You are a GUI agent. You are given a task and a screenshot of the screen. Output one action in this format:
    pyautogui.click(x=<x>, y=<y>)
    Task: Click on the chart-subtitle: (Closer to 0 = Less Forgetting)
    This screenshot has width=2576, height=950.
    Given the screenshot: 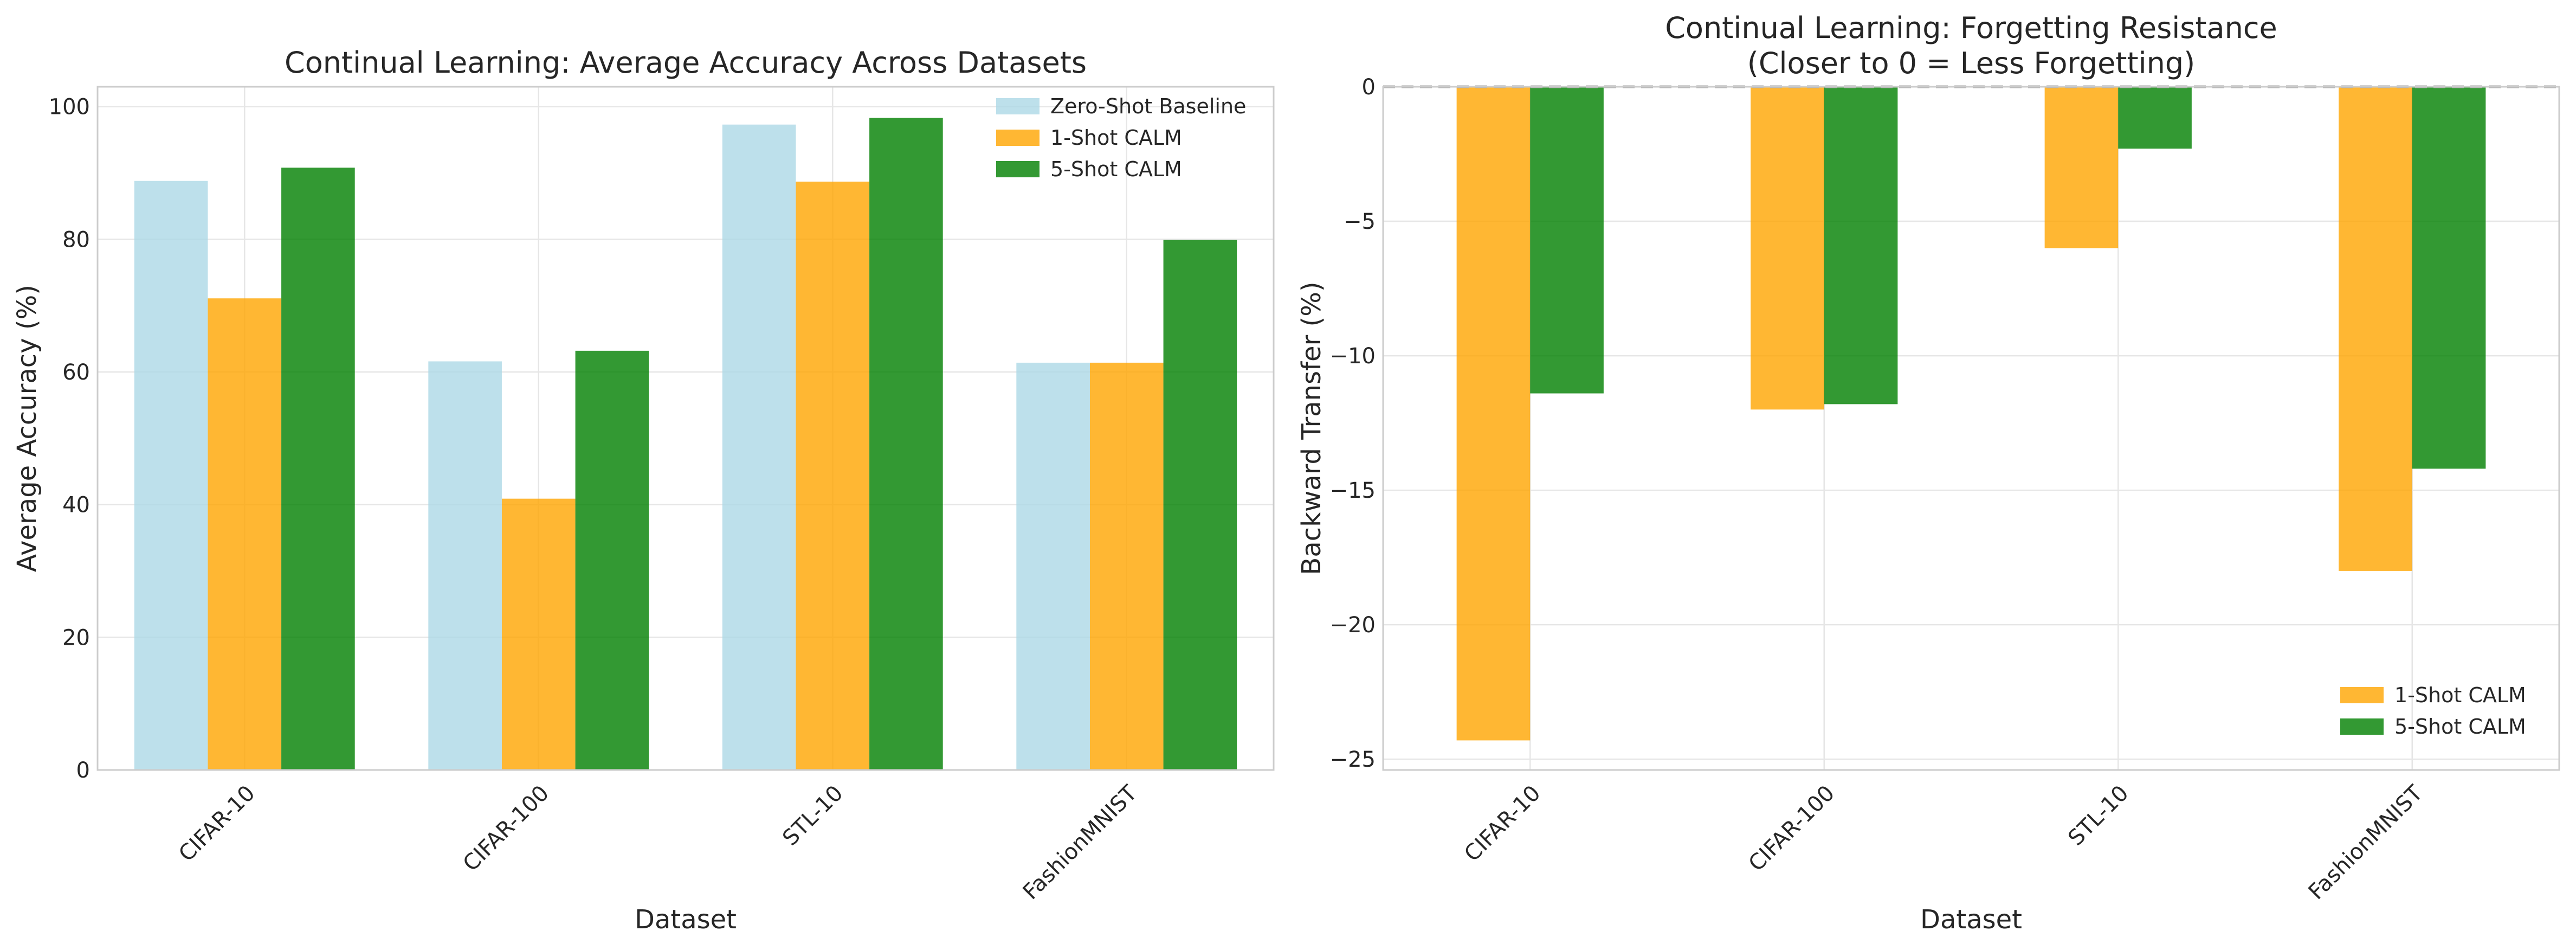 What is the action you would take?
    pyautogui.click(x=1971, y=63)
    